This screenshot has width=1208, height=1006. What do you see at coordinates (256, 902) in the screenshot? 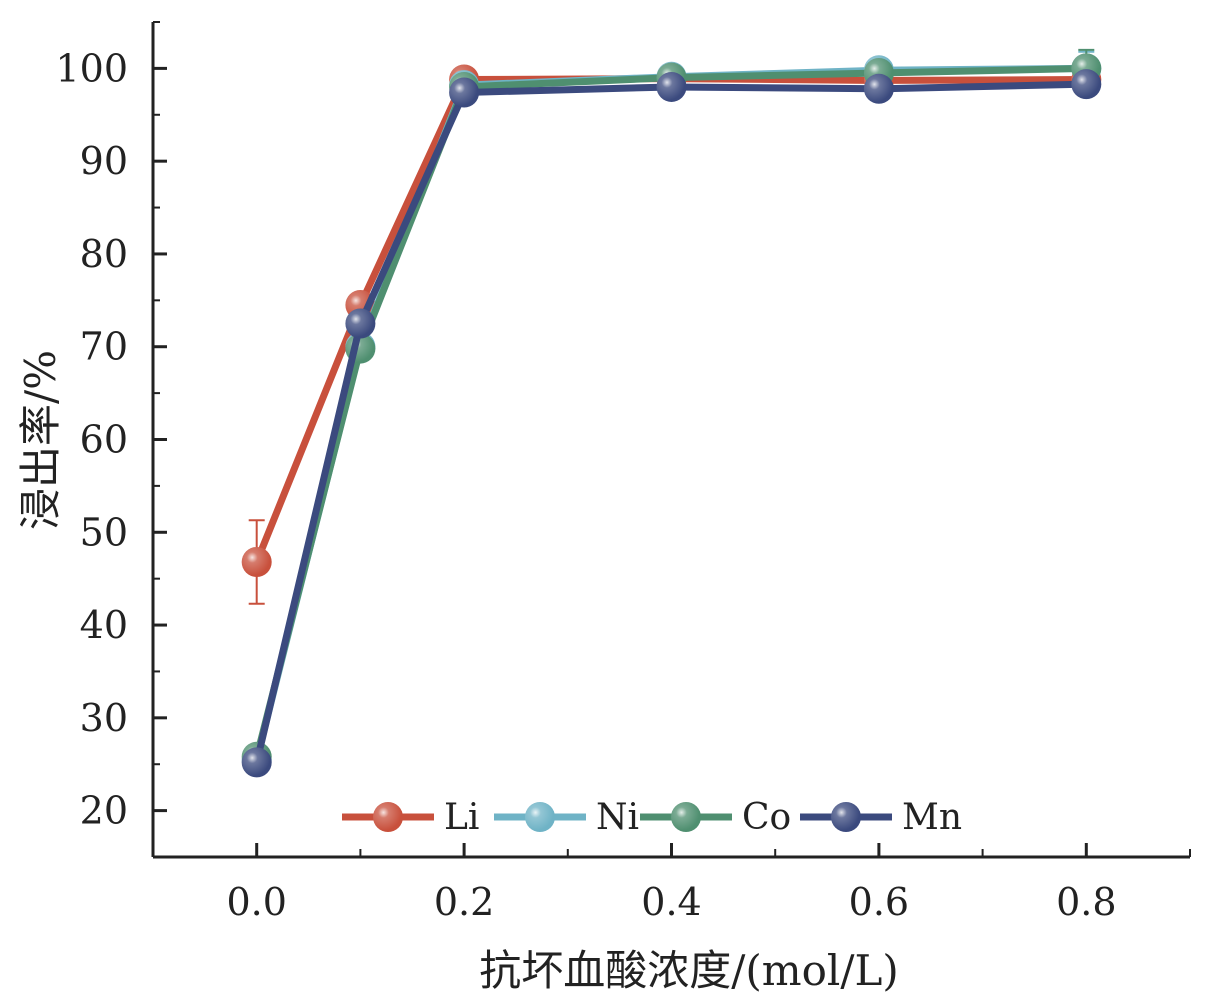
I see `x-tick-label: 0.0` at bounding box center [256, 902].